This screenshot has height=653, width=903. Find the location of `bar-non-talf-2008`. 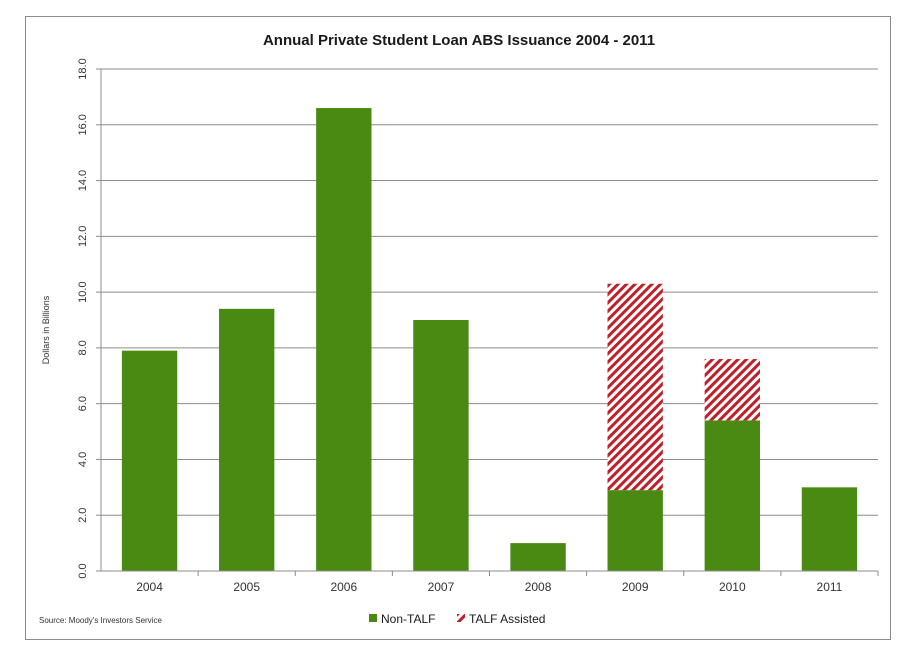

bar-non-talf-2008 is located at coordinates (538, 557).